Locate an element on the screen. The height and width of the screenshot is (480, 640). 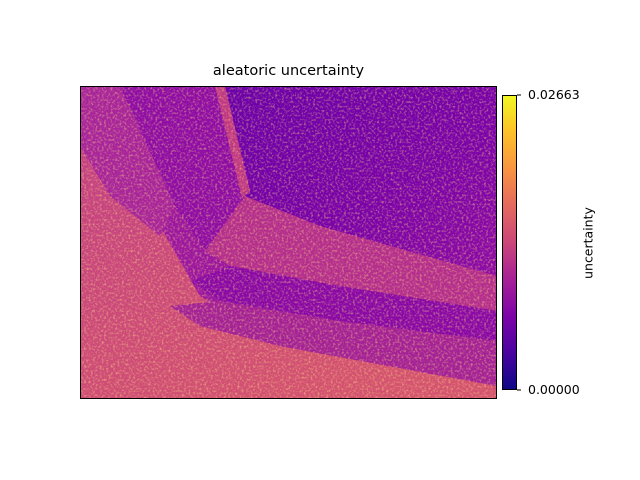
colorbar-gradient is located at coordinates (509, 242).